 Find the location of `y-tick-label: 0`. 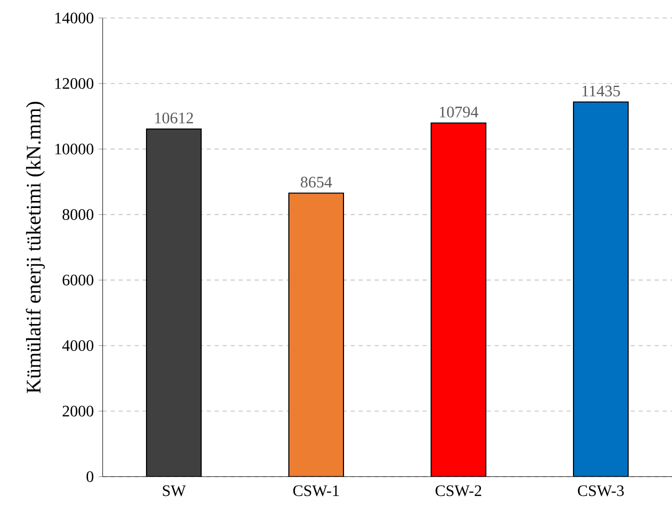

y-tick-label: 0 is located at coordinates (90, 476).